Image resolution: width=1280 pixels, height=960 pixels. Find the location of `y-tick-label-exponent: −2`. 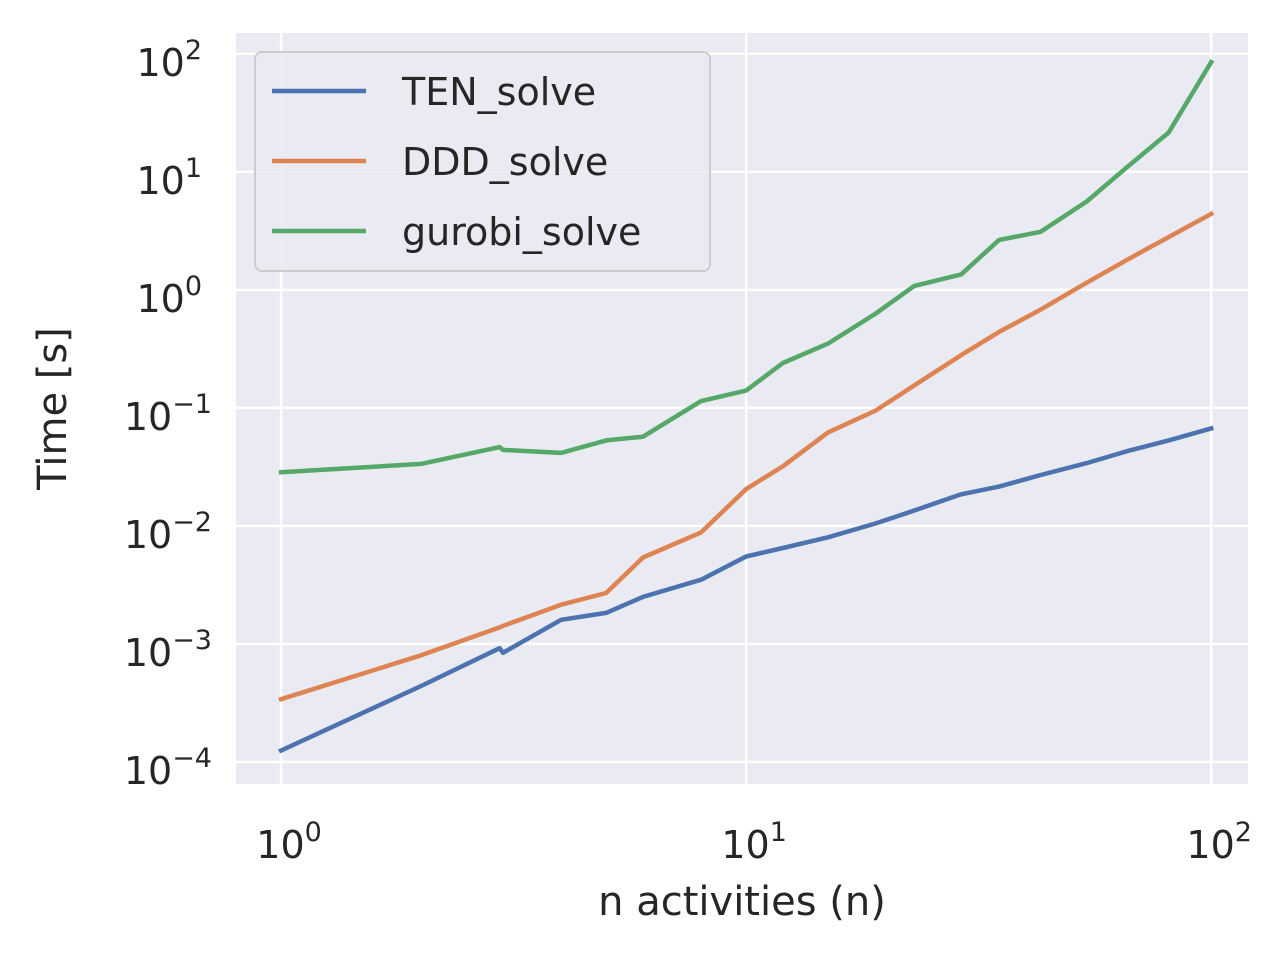

y-tick-label-exponent: −2 is located at coordinates (192, 522).